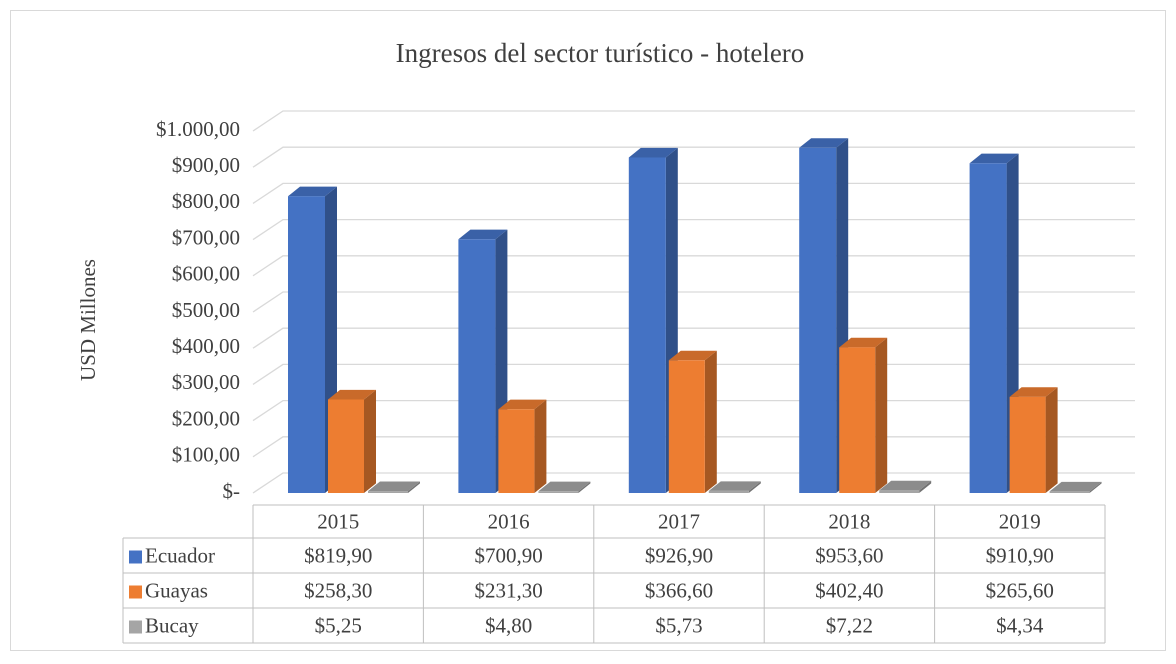 This screenshot has width=1176, height=664. What do you see at coordinates (600, 53) in the screenshot?
I see `chart-title: Ingresos del sector turístico - hotelero` at bounding box center [600, 53].